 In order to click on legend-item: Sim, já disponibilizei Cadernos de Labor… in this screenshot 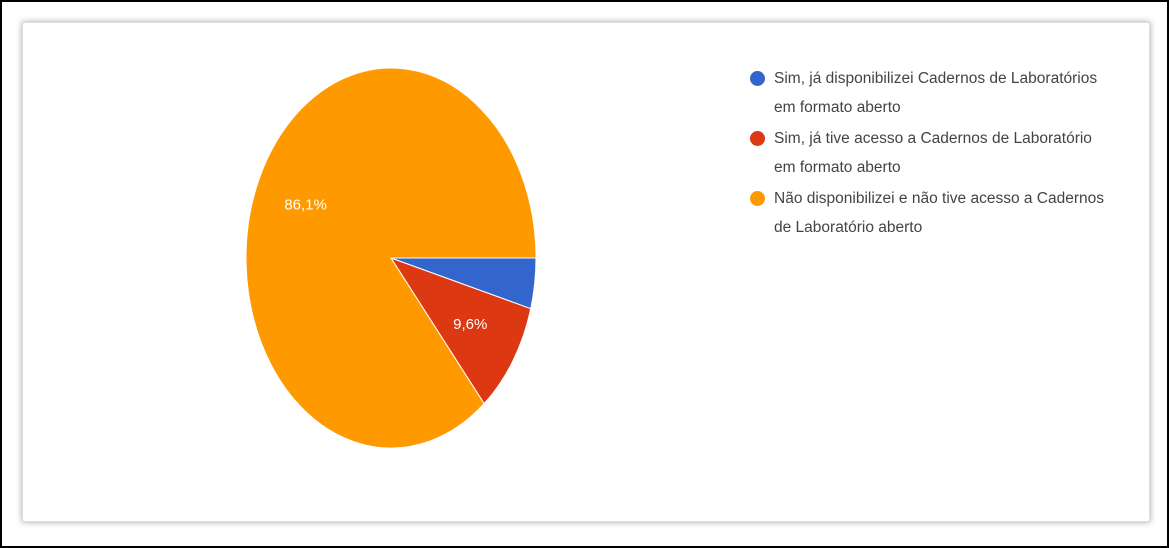, I will do `click(928, 93)`.